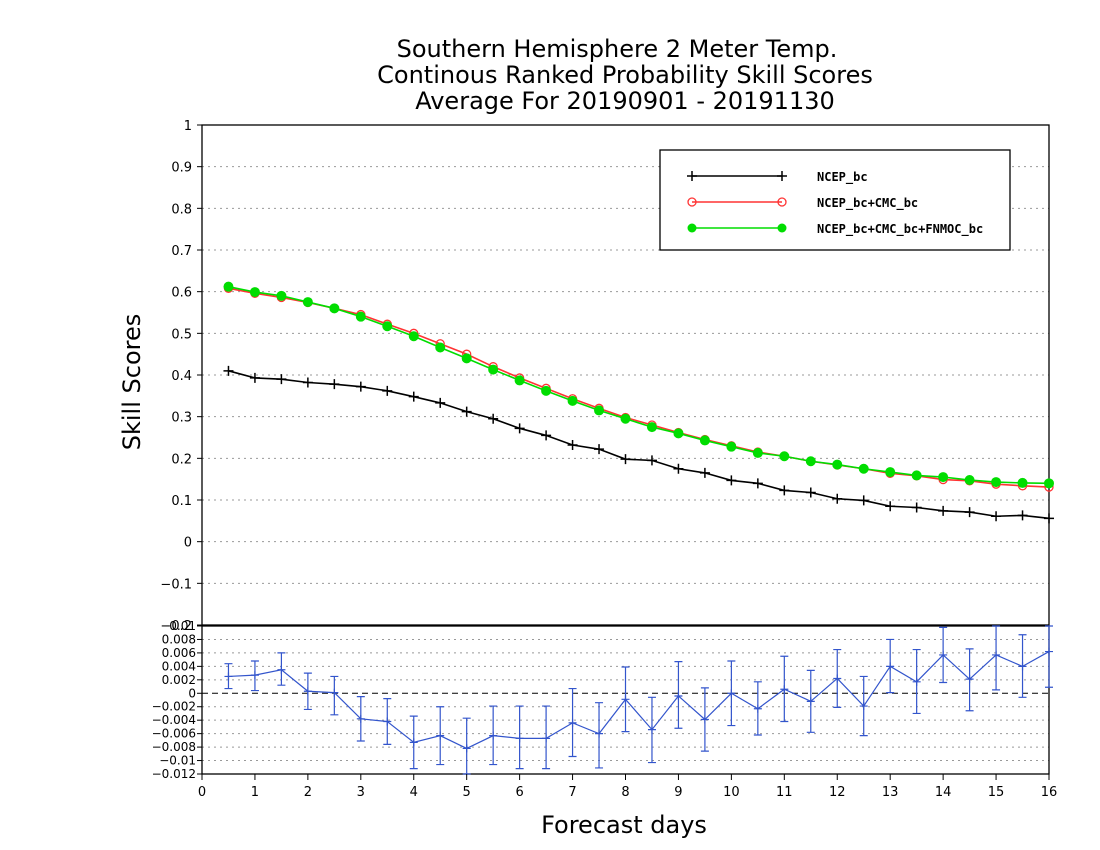 The image size is (1100, 850). What do you see at coordinates (181, 376) in the screenshot?
I see `y-tick-label: 0.4` at bounding box center [181, 376].